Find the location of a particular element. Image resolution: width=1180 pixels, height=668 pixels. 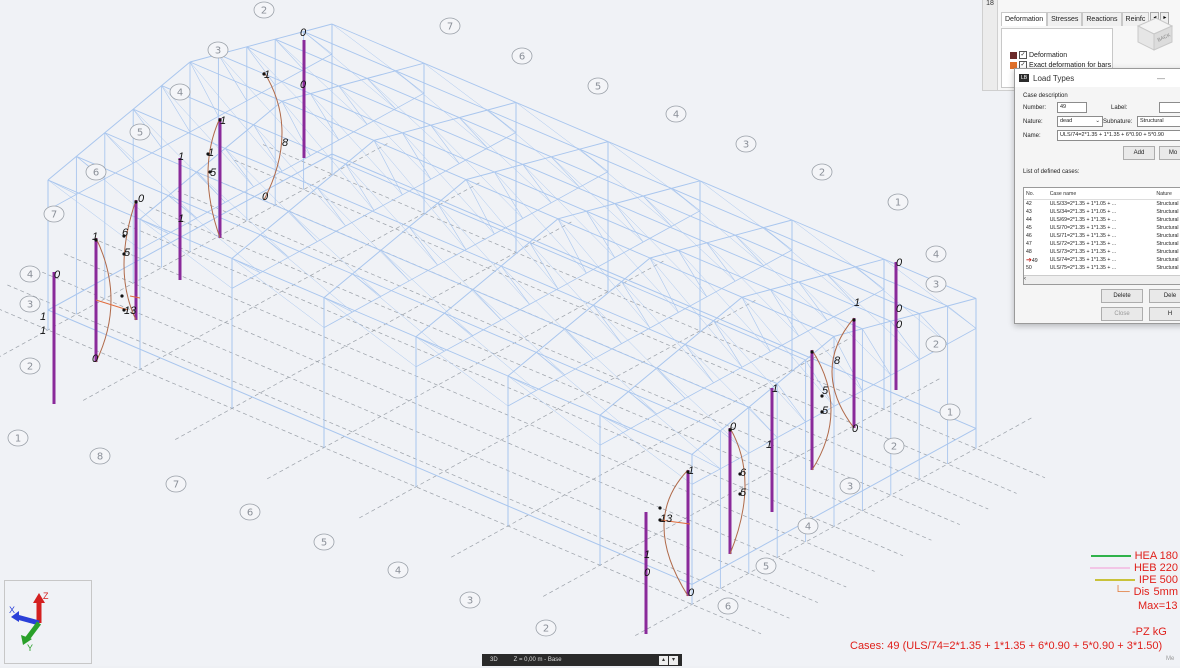

tab-stresses: Stresses is located at coordinates (1065, 19).